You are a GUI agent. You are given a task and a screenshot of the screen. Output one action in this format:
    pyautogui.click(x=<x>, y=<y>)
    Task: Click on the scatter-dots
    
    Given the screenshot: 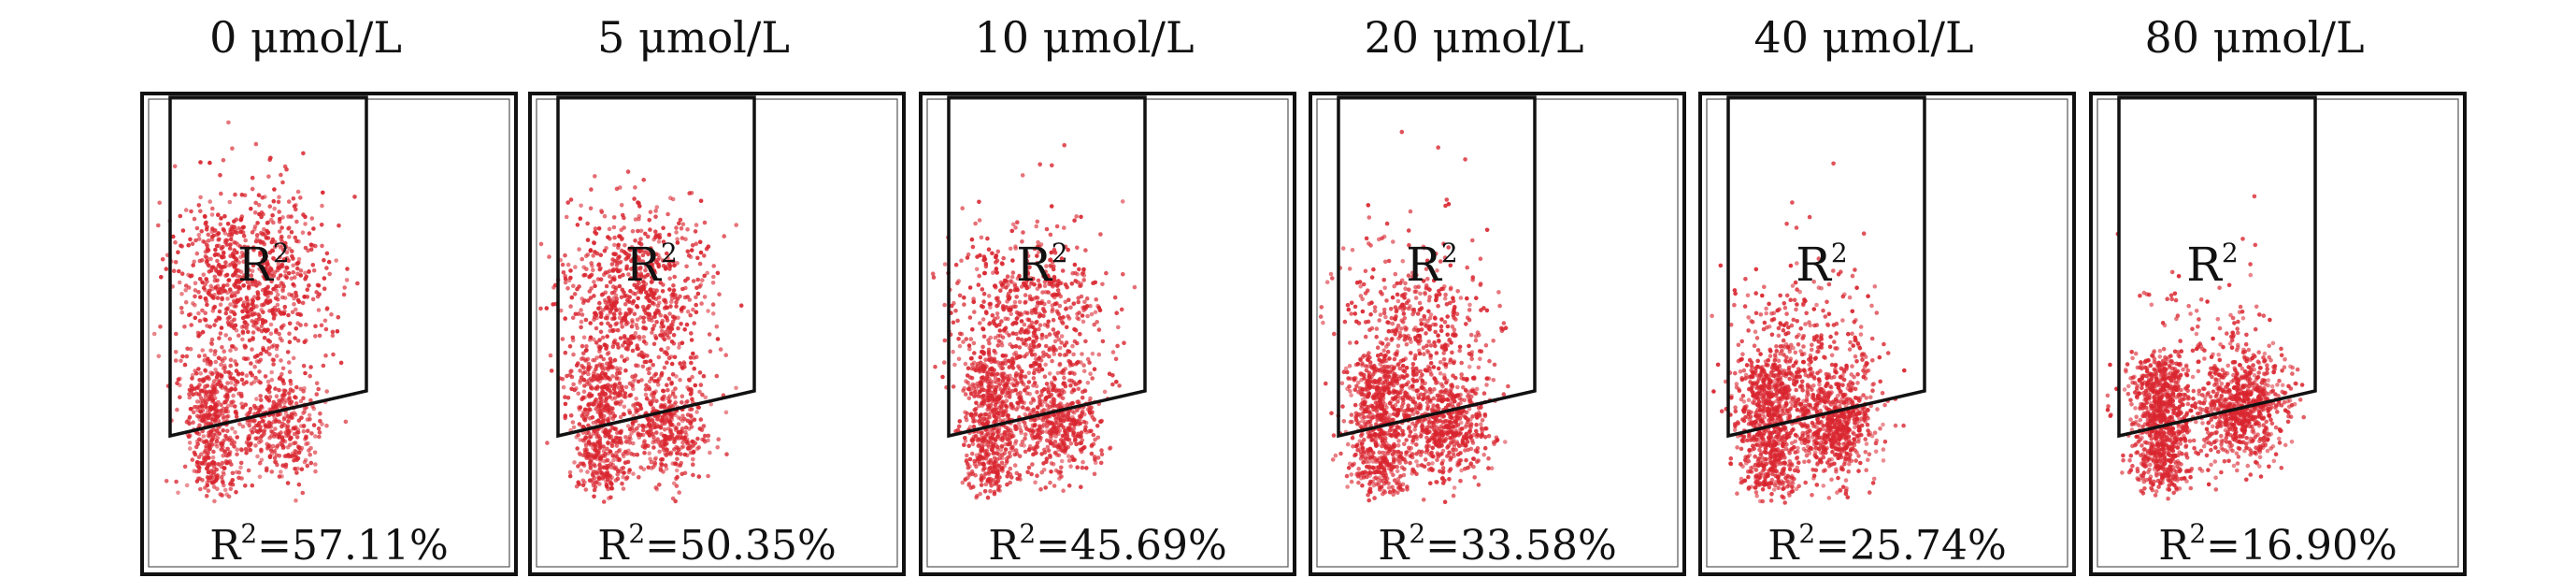 What is the action you would take?
    pyautogui.click(x=641, y=336)
    